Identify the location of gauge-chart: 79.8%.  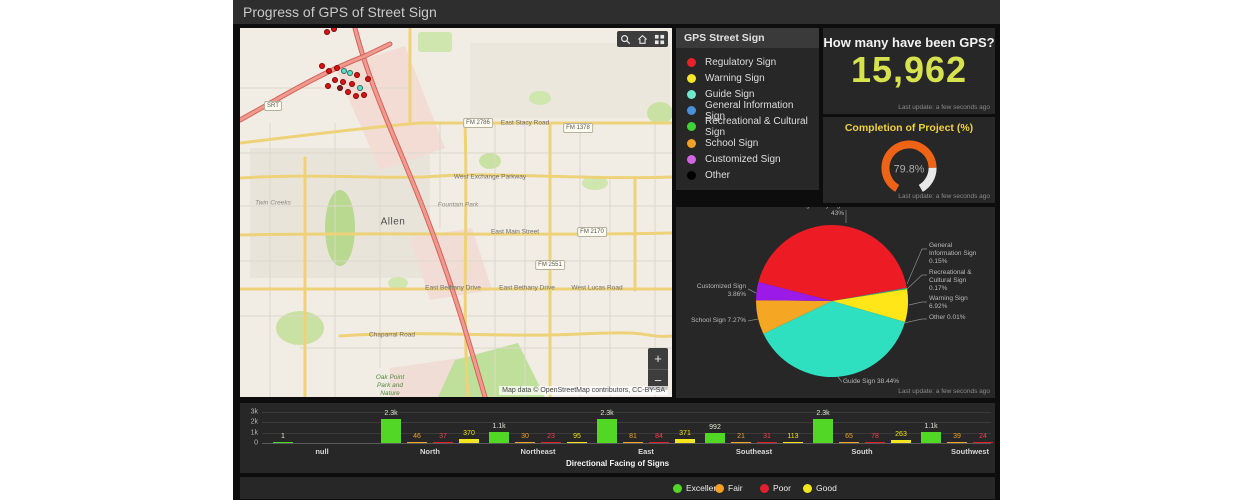
(909, 166).